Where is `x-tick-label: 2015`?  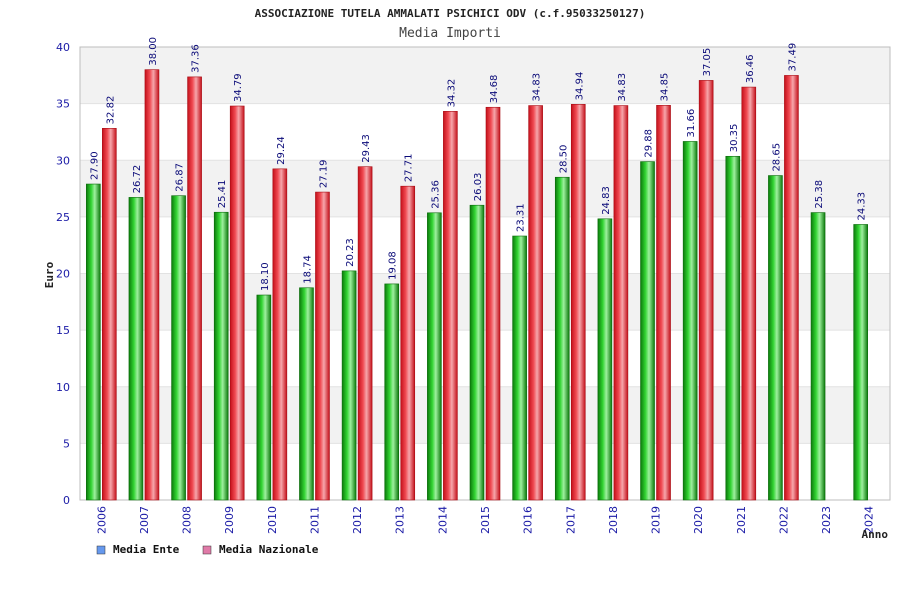
x-tick-label: 2015 is located at coordinates (485, 520).